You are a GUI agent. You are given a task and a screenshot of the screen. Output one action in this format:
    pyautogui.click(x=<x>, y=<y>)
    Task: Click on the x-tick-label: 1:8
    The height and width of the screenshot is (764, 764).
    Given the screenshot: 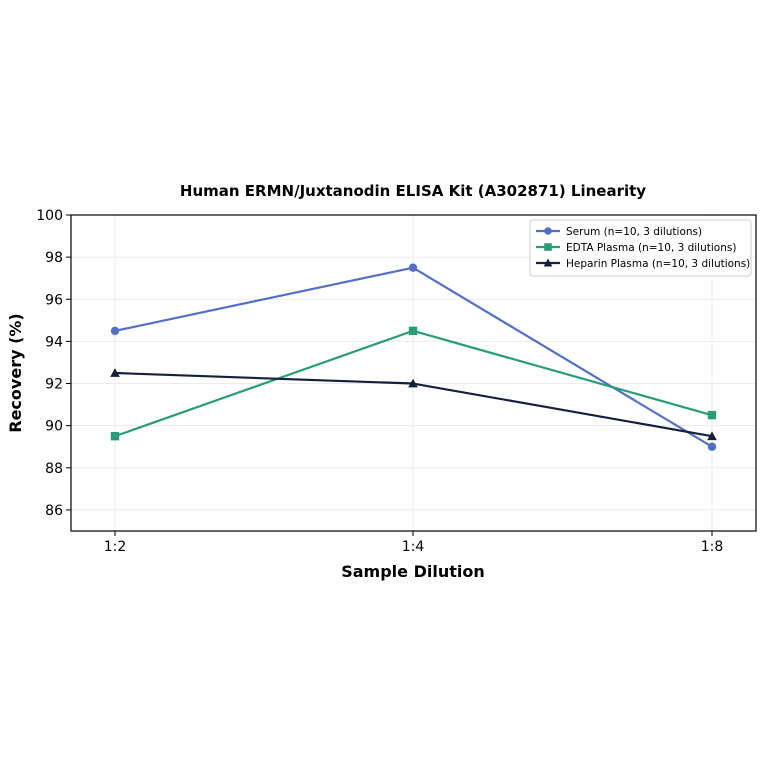 What is the action you would take?
    pyautogui.click(x=712, y=547)
    